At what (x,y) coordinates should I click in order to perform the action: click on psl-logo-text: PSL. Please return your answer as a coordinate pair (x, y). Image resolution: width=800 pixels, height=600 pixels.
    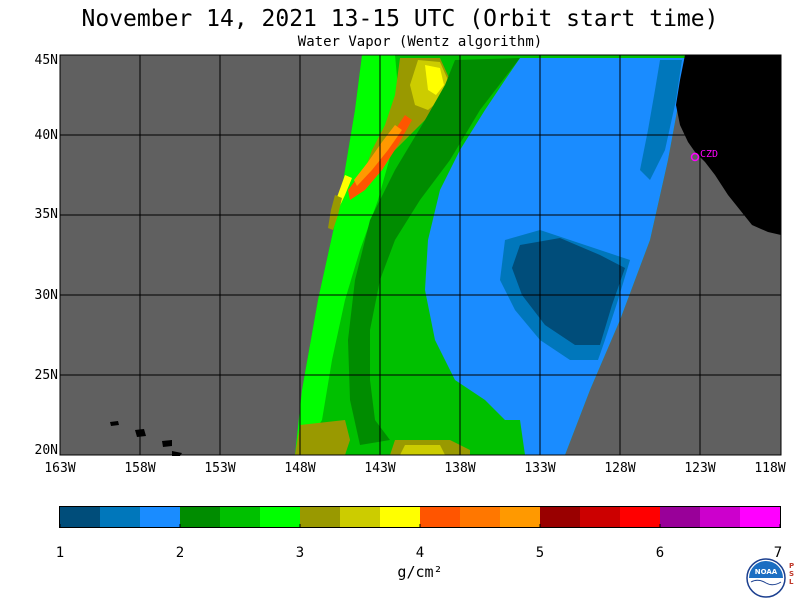
    Looking at the image, I should click on (792, 574).